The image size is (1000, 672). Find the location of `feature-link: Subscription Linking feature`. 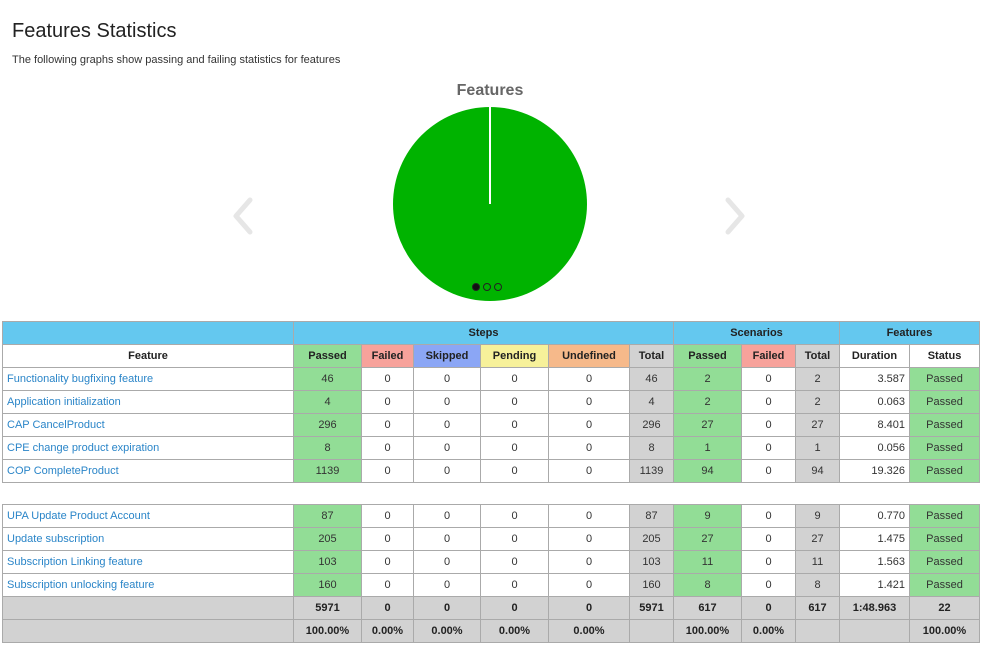

feature-link: Subscription Linking feature is located at coordinates (75, 562).